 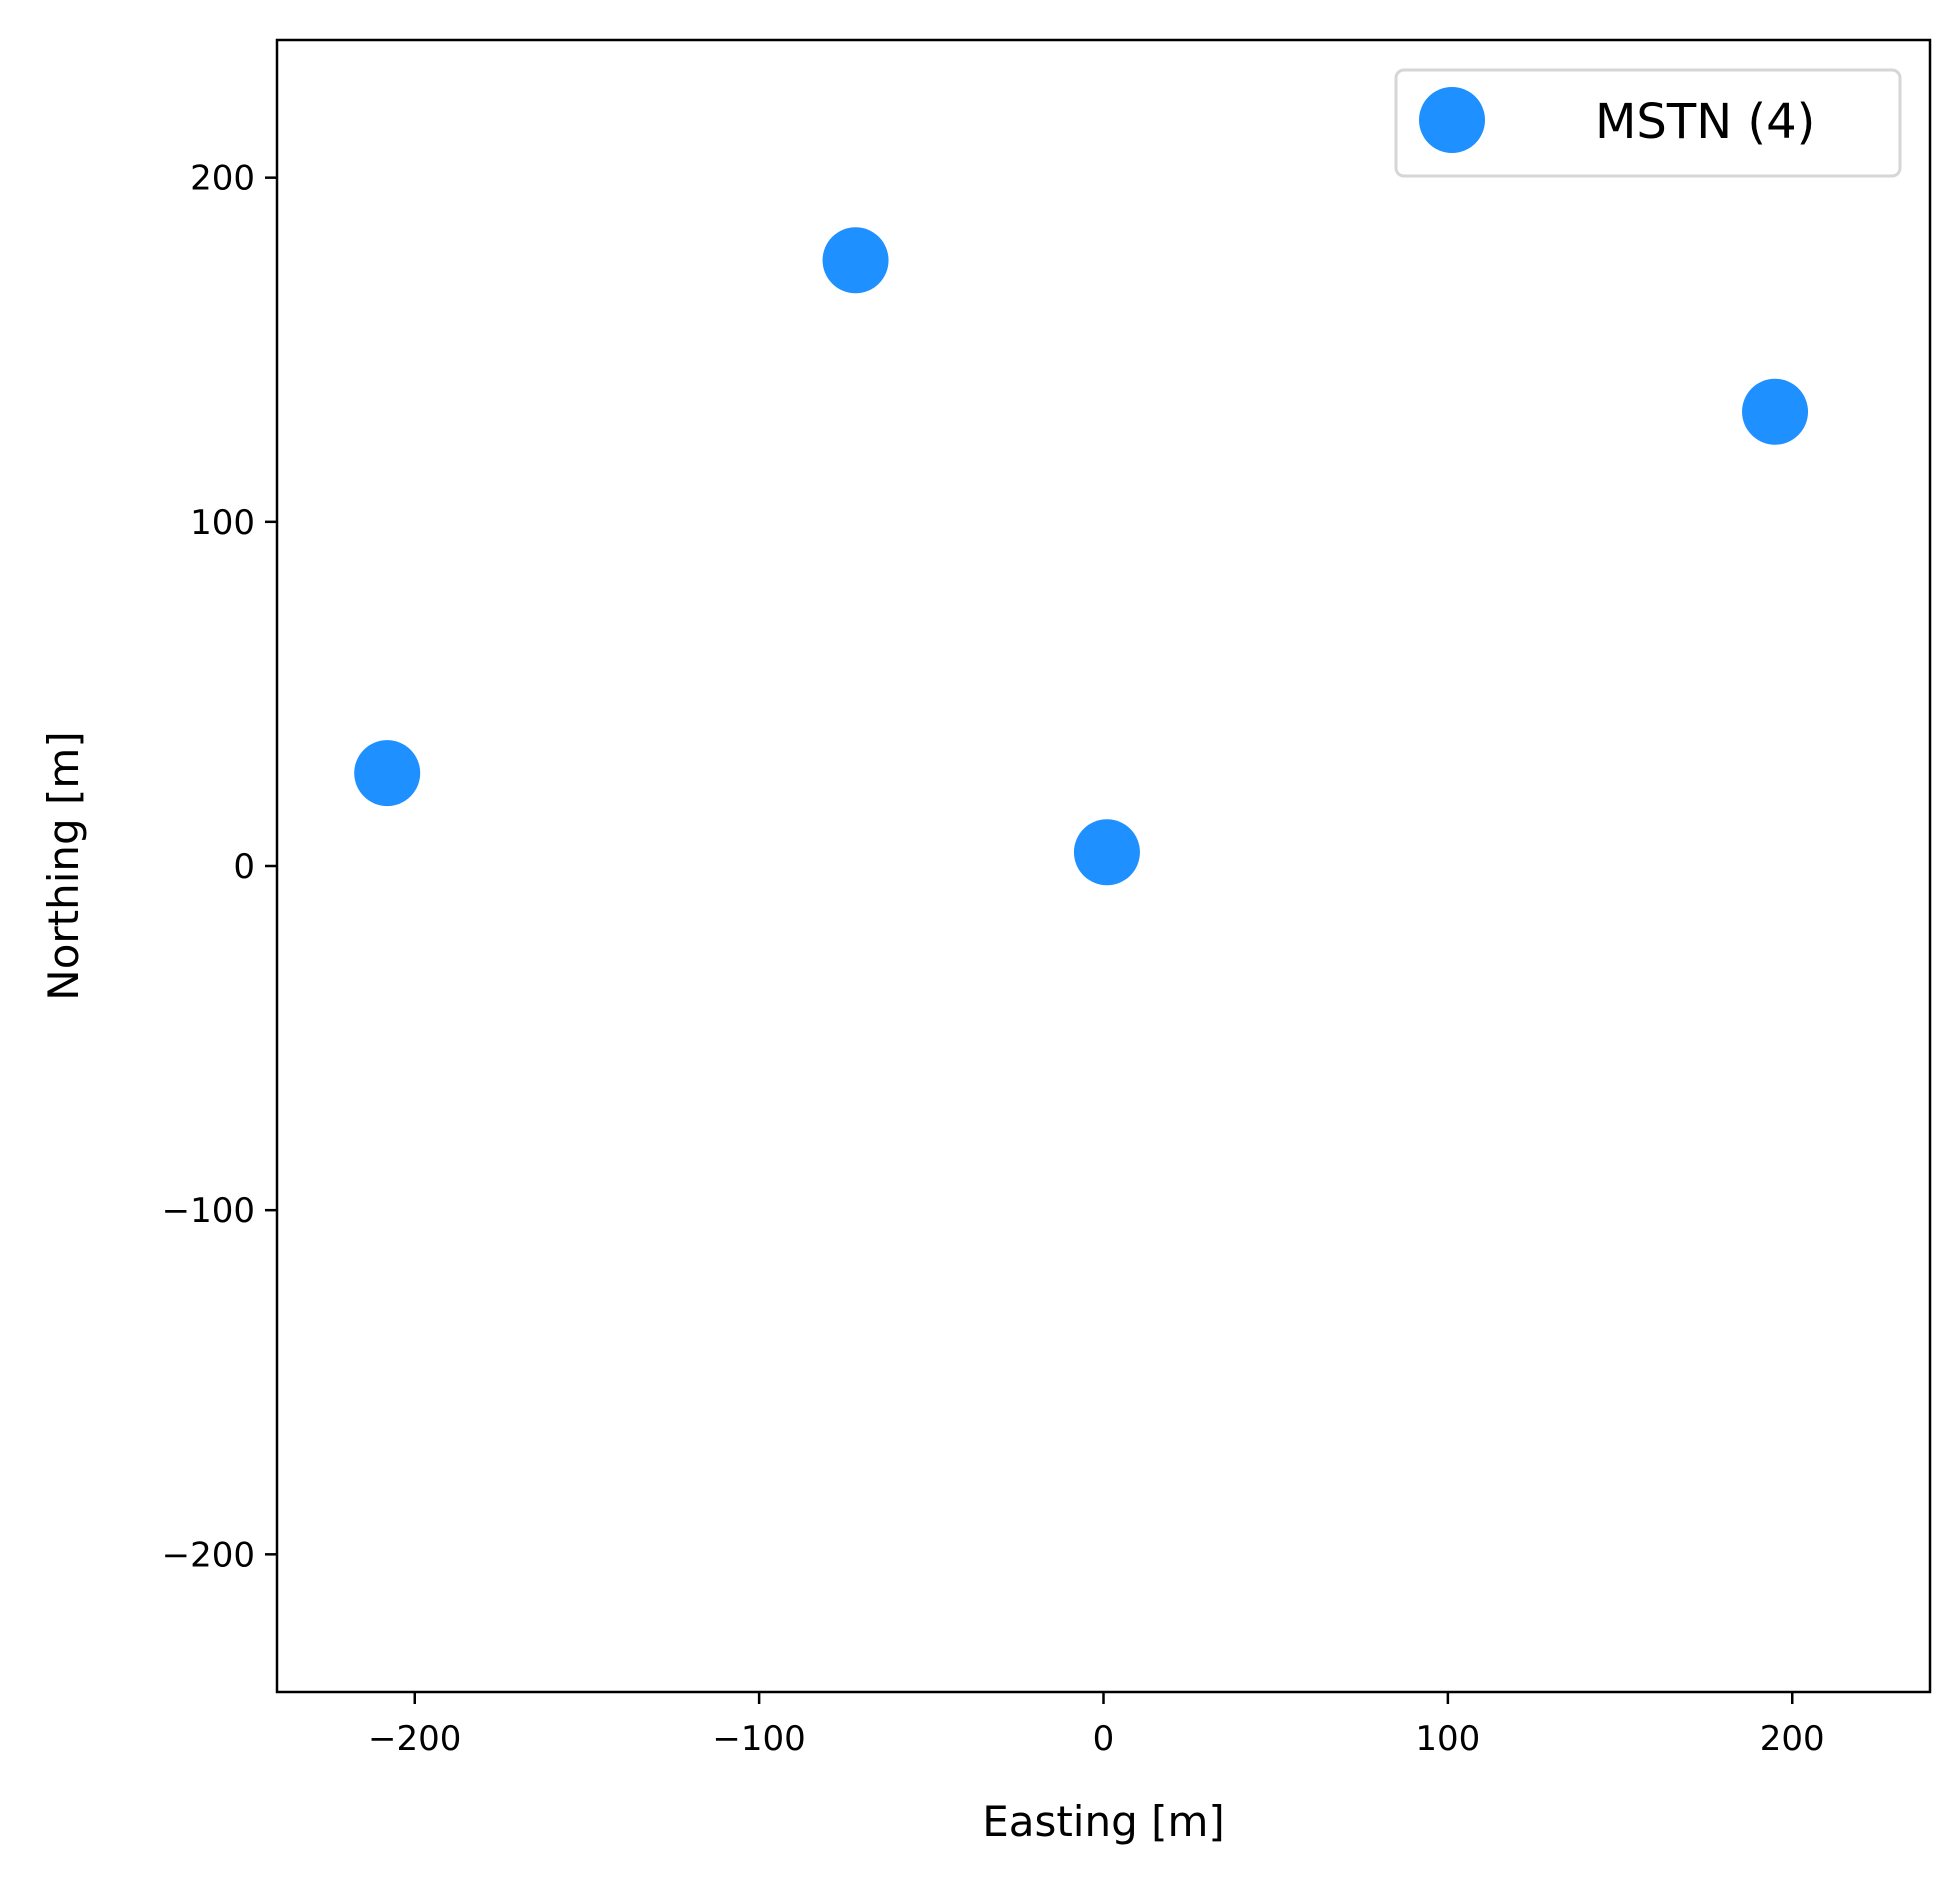 What do you see at coordinates (414, 1739) in the screenshot?
I see `x-tick-label: −200` at bounding box center [414, 1739].